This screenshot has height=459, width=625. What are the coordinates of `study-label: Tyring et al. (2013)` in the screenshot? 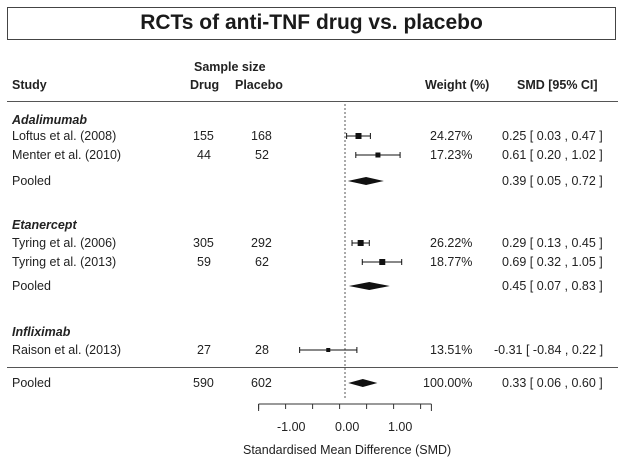 It's located at (64, 262).